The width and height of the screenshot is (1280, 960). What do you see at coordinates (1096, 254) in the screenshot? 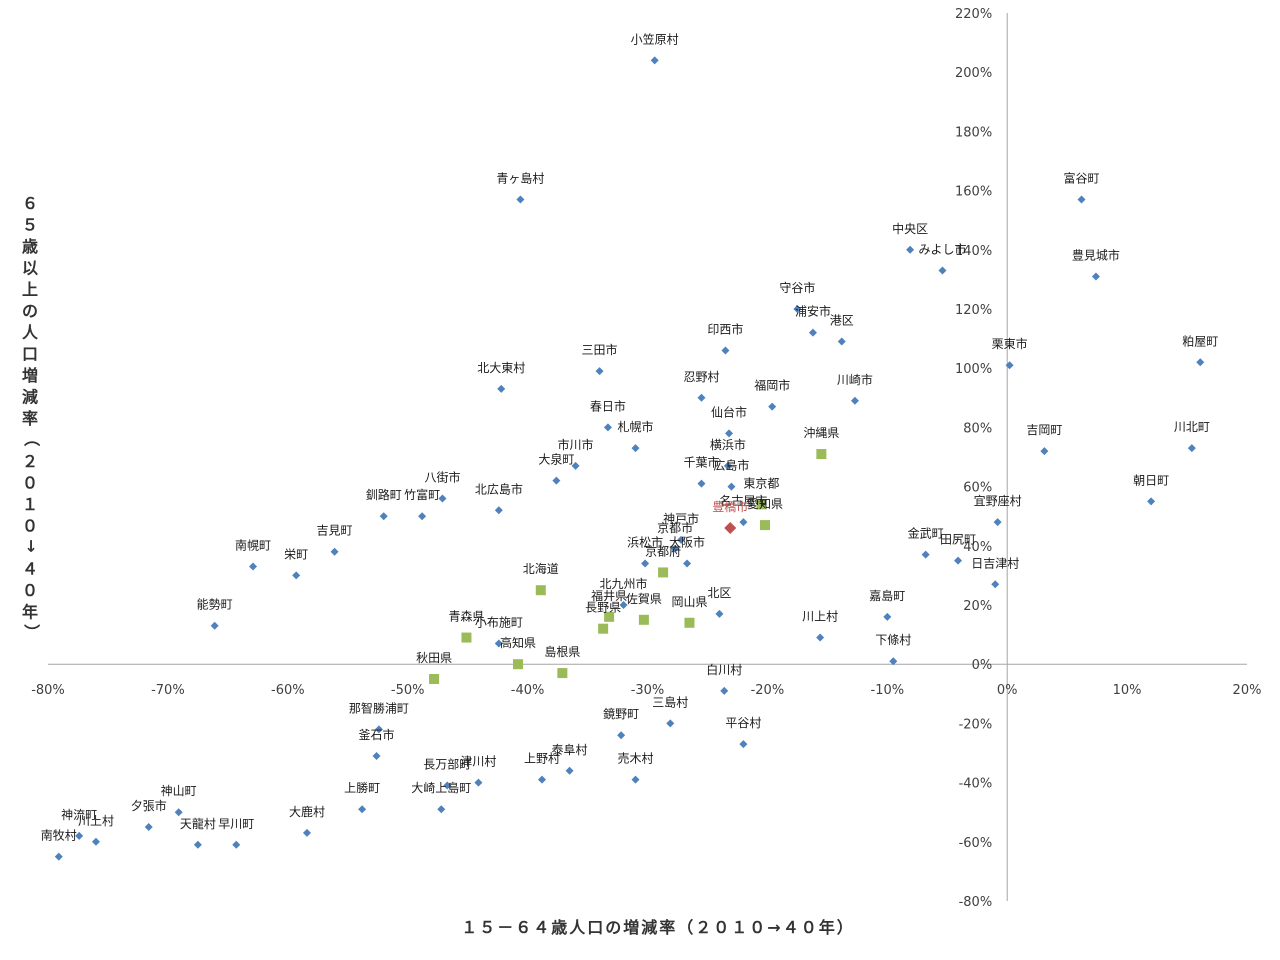
I see `data-point-label: 豊見城市` at bounding box center [1096, 254].